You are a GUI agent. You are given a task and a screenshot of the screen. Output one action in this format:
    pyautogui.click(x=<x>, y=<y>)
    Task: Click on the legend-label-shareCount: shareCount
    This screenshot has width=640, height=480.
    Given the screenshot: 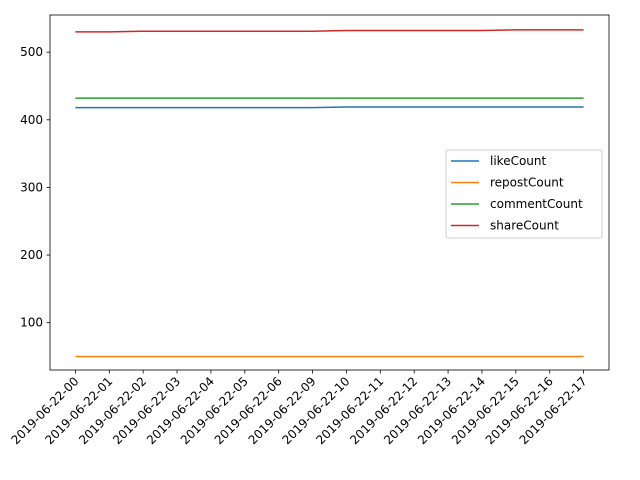 What is the action you would take?
    pyautogui.click(x=524, y=226)
    